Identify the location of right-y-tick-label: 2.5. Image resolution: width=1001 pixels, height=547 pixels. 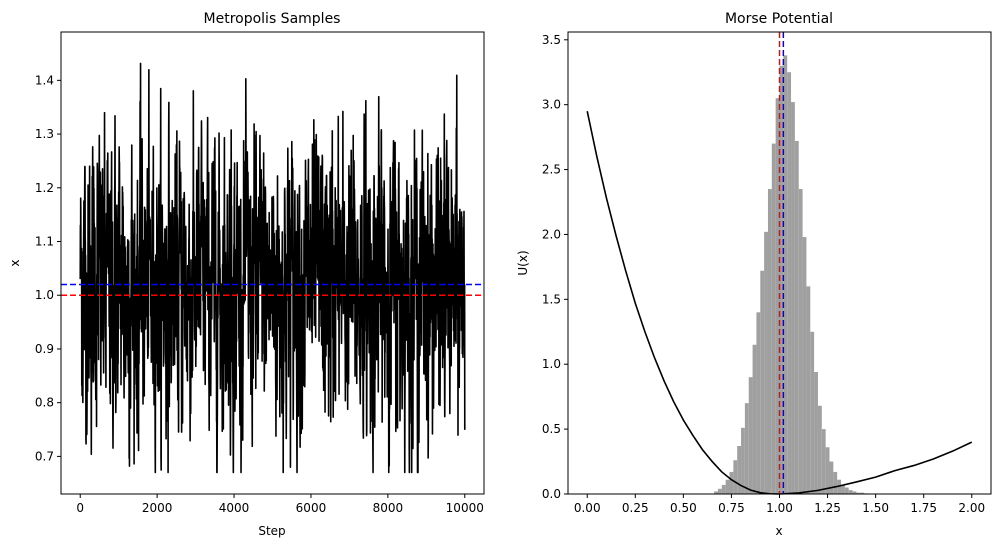
(551, 170).